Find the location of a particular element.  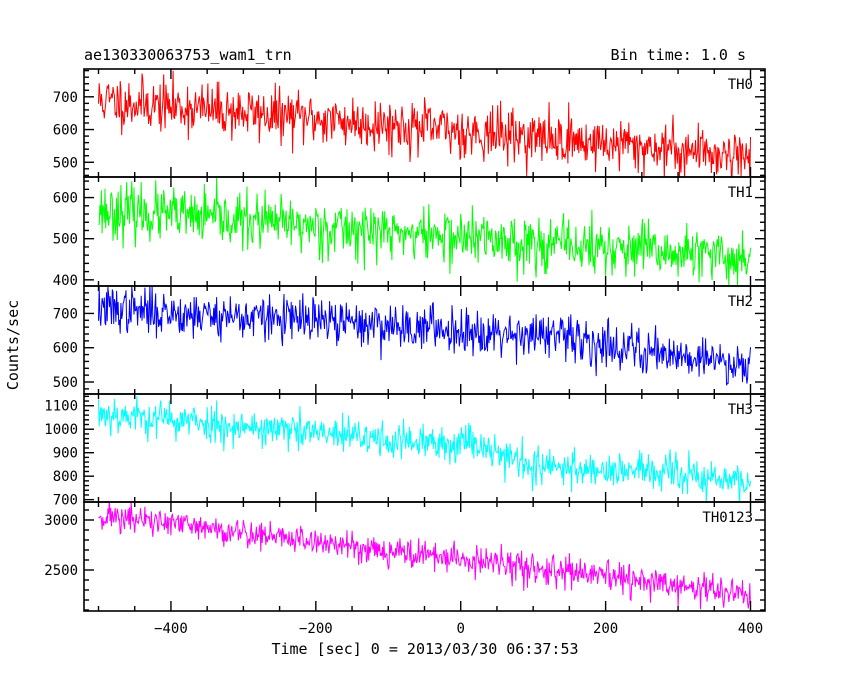

x-tick-label: 0 is located at coordinates (461, 629).